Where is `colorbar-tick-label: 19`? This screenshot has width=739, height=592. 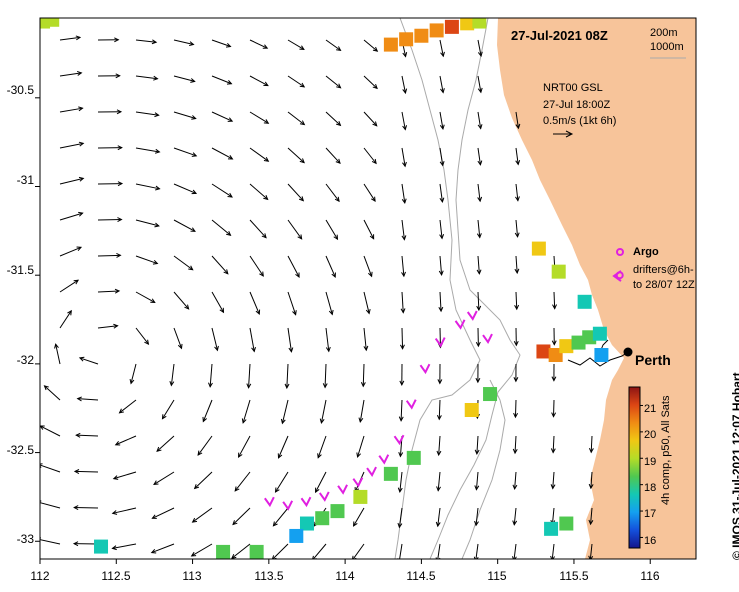
colorbar-tick-label: 19 is located at coordinates (650, 462).